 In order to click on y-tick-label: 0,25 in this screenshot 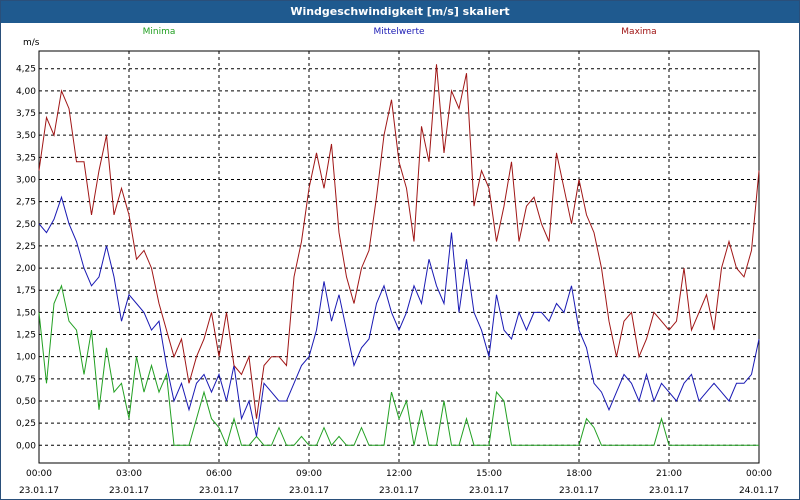, I will do `click(26, 424)`.